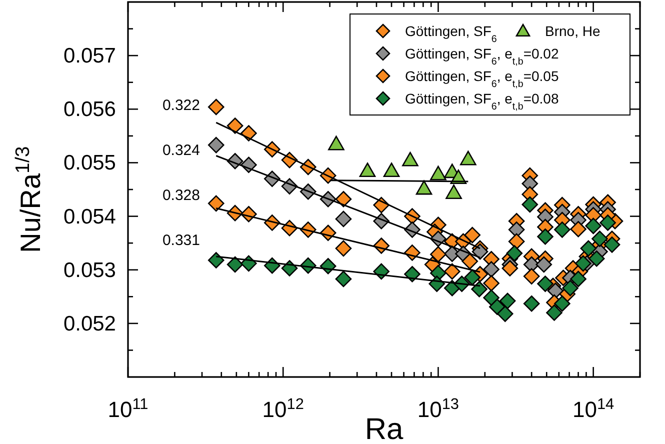  I want to click on legend-label: Brno, He, so click(572, 31).